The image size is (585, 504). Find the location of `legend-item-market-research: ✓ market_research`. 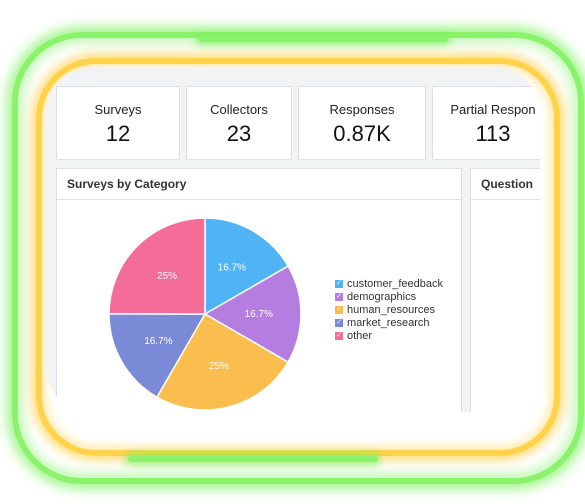

legend-item-market-research: ✓ market_research is located at coordinates (389, 322).